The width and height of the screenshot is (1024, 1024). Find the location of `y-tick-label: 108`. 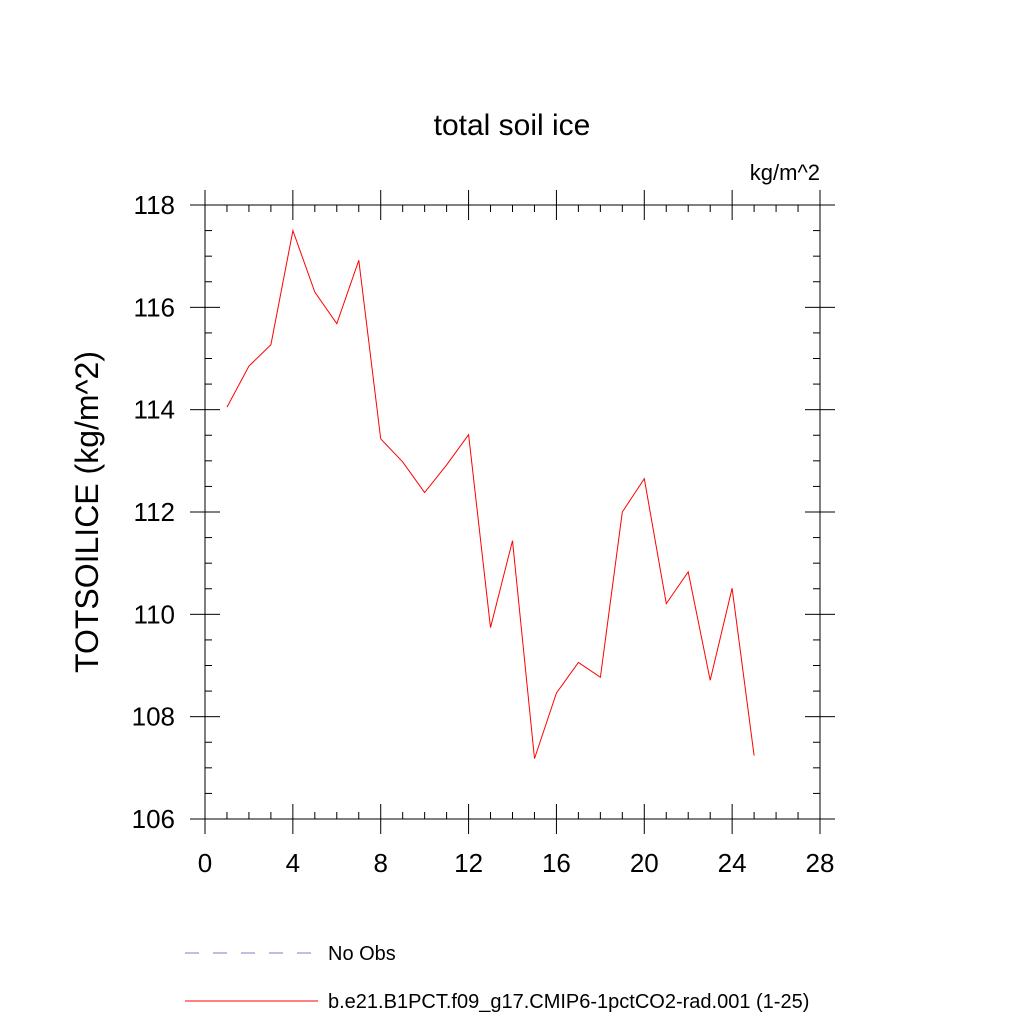

y-tick-label: 108 is located at coordinates (153, 717).